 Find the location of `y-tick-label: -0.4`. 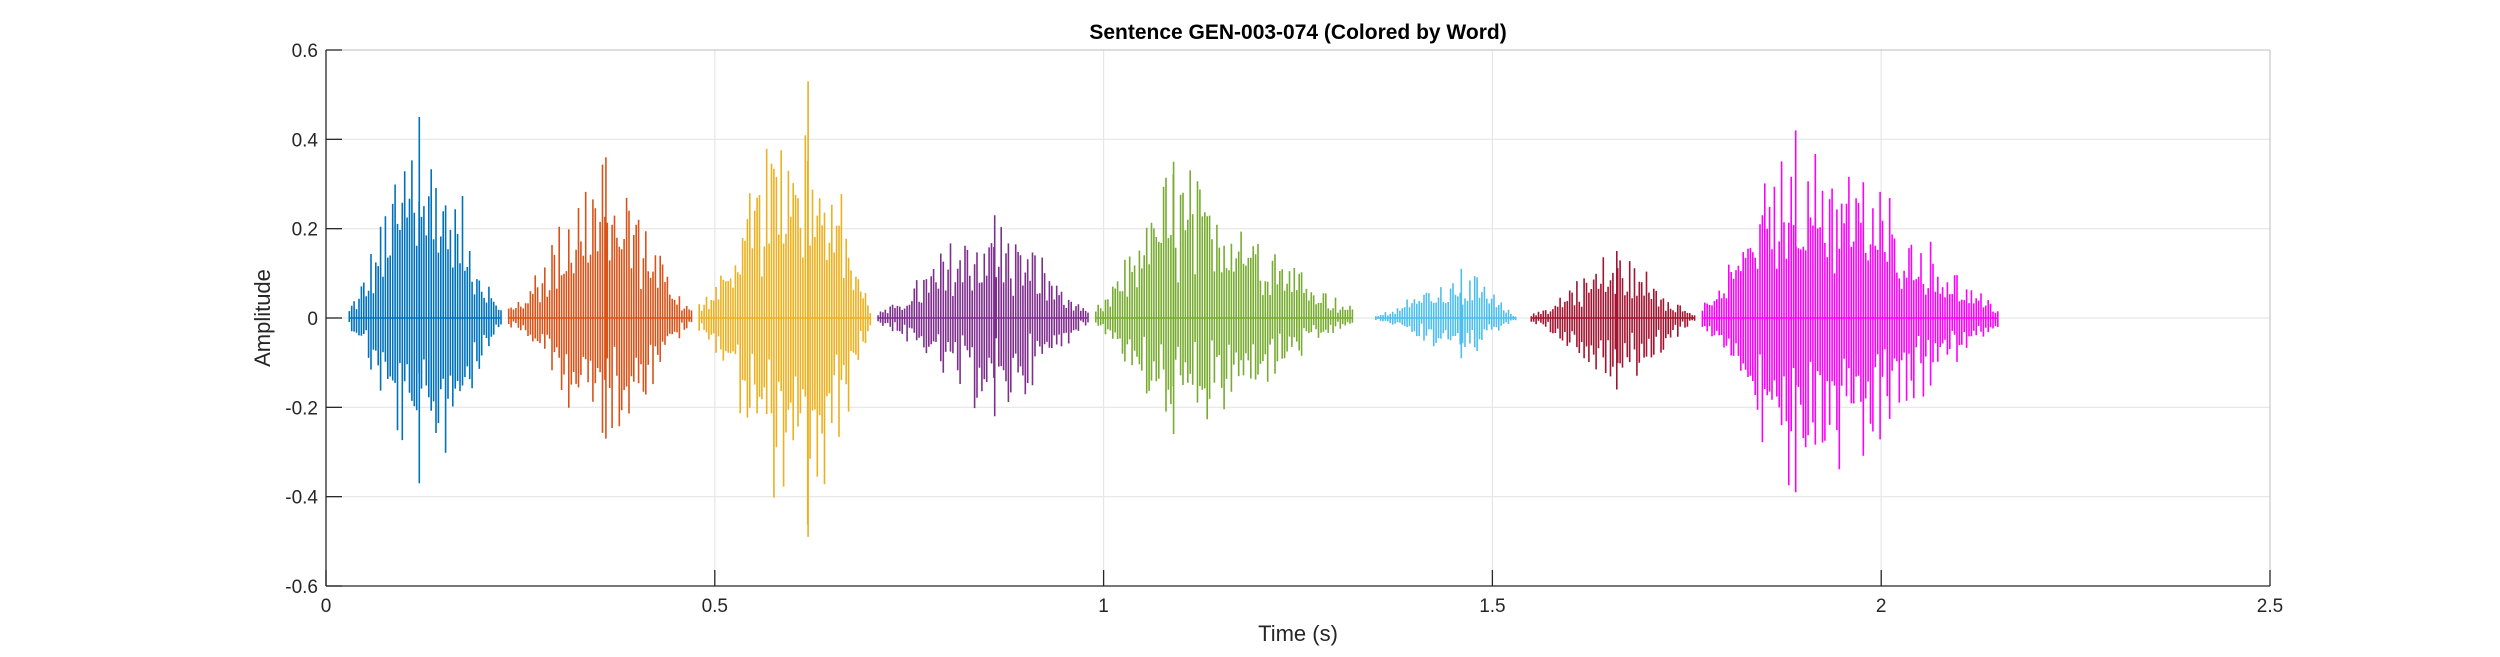

y-tick-label: -0.4 is located at coordinates (301, 498).